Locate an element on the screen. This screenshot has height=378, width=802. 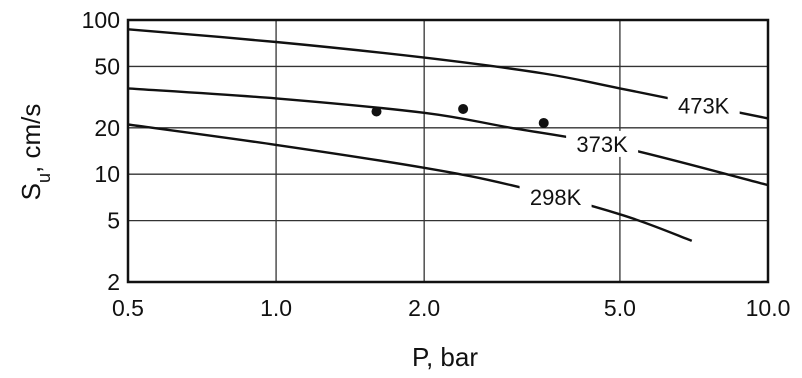
y-axis-label: Su, cm/s is located at coordinates (35, 152).